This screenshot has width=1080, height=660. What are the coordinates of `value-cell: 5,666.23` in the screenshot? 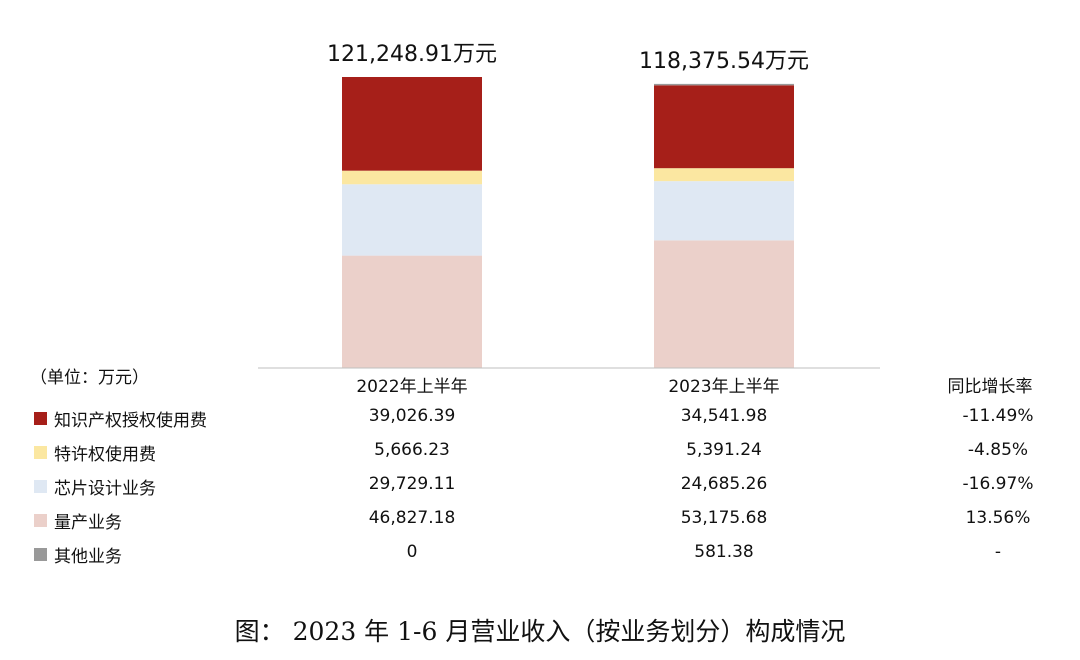 It's located at (412, 450).